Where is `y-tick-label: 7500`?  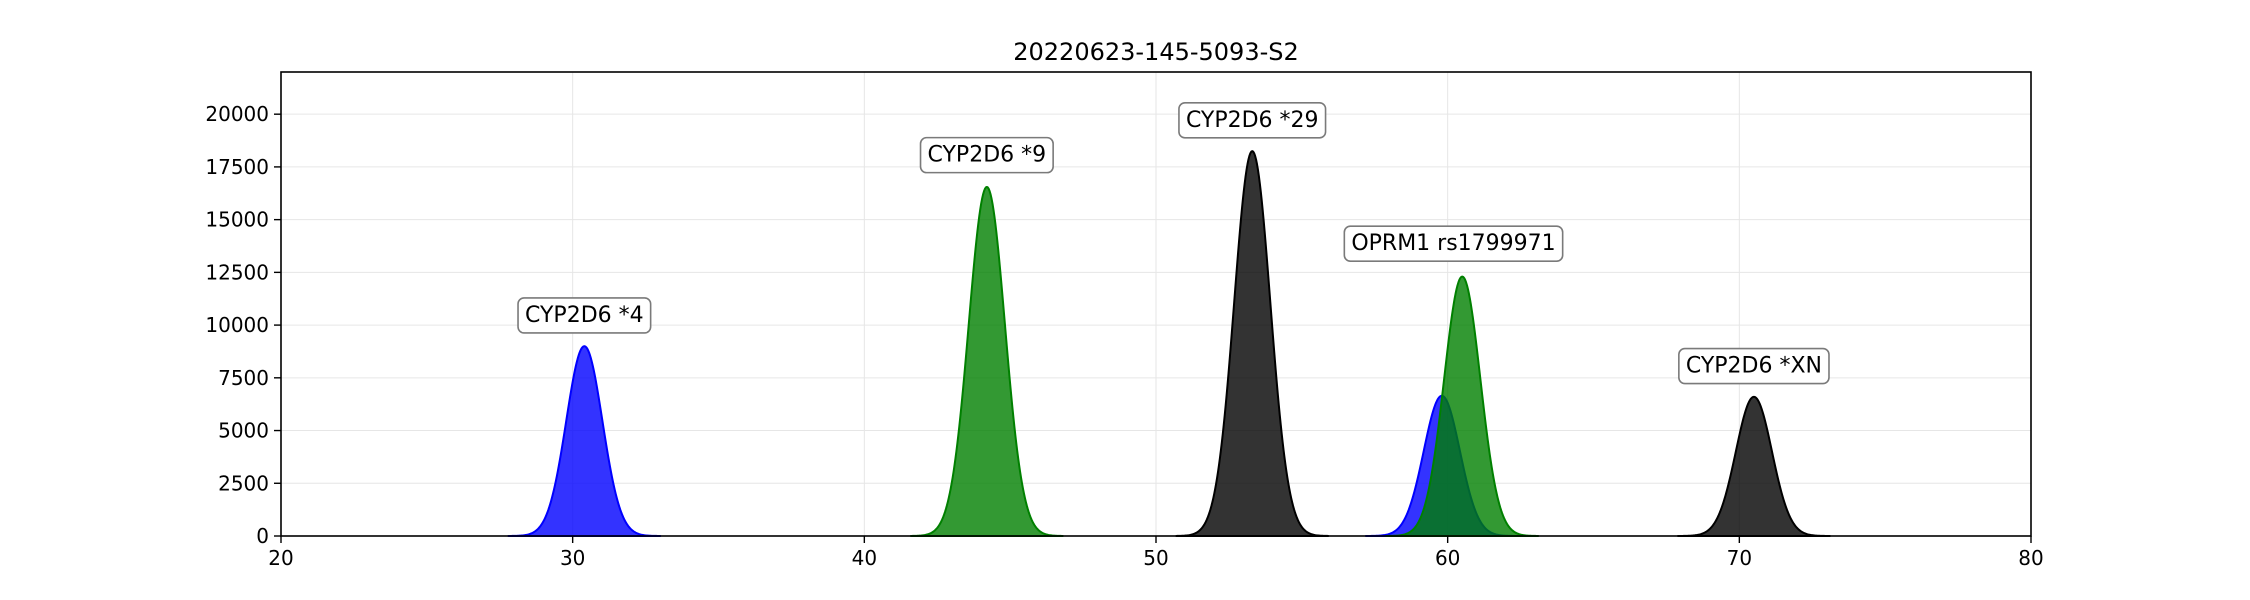
y-tick-label: 7500 is located at coordinates (243, 378).